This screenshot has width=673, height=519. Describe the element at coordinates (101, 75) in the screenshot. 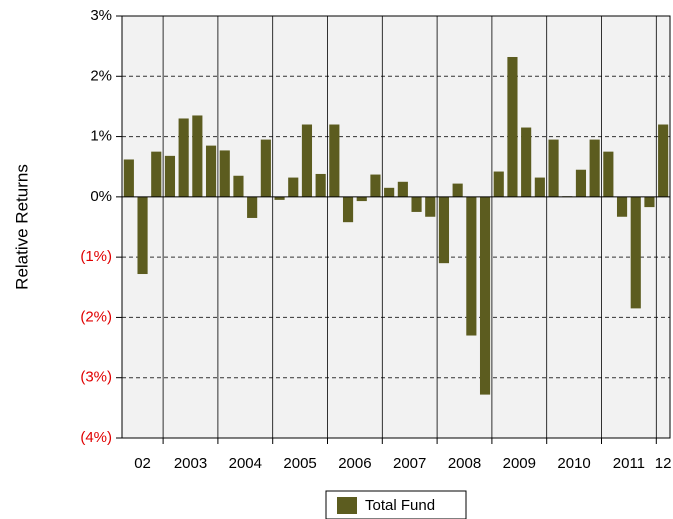

I see `y-tick-label: 2%` at that location.